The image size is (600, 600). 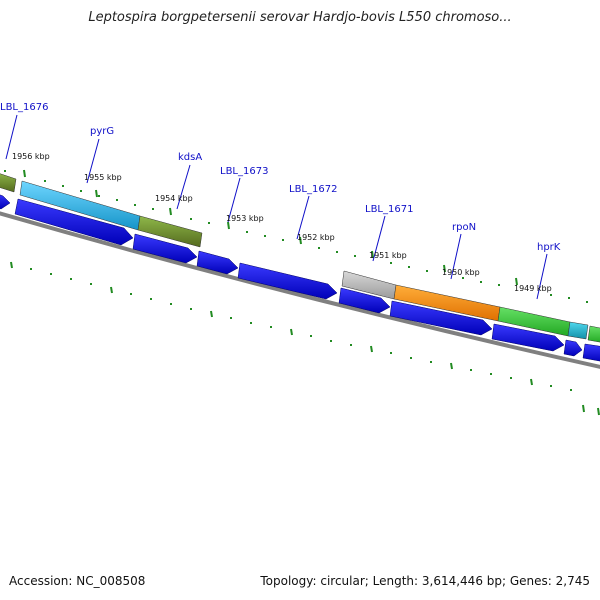 What do you see at coordinates (8, 182) in the screenshot?
I see `gene-lbl-1676-feature` at bounding box center [8, 182].